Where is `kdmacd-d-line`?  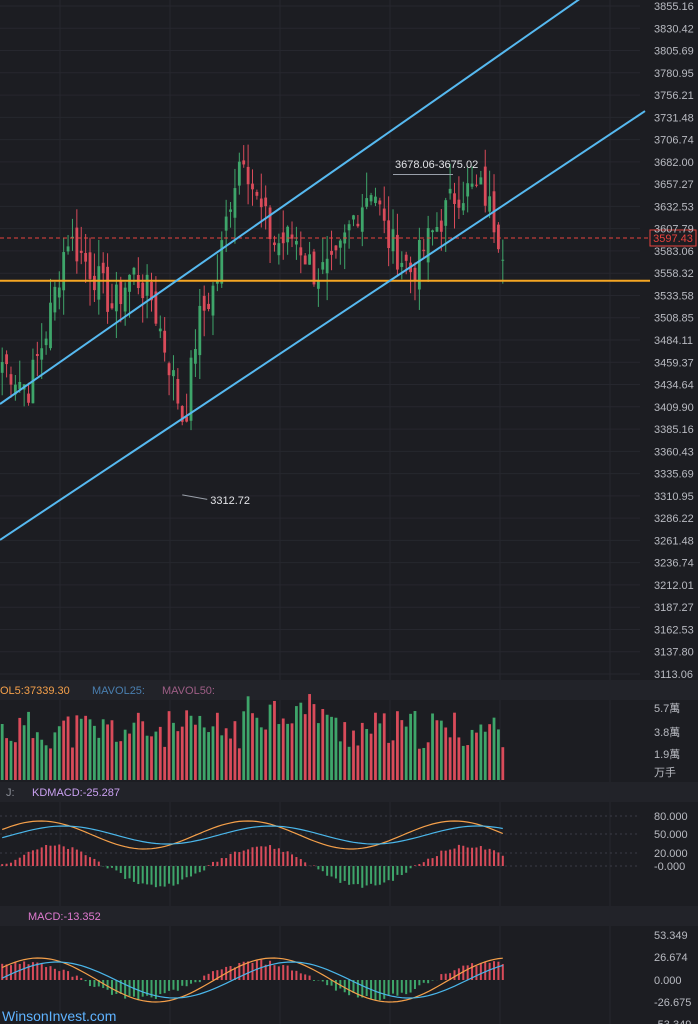
kdmacd-d-line is located at coordinates (252, 835).